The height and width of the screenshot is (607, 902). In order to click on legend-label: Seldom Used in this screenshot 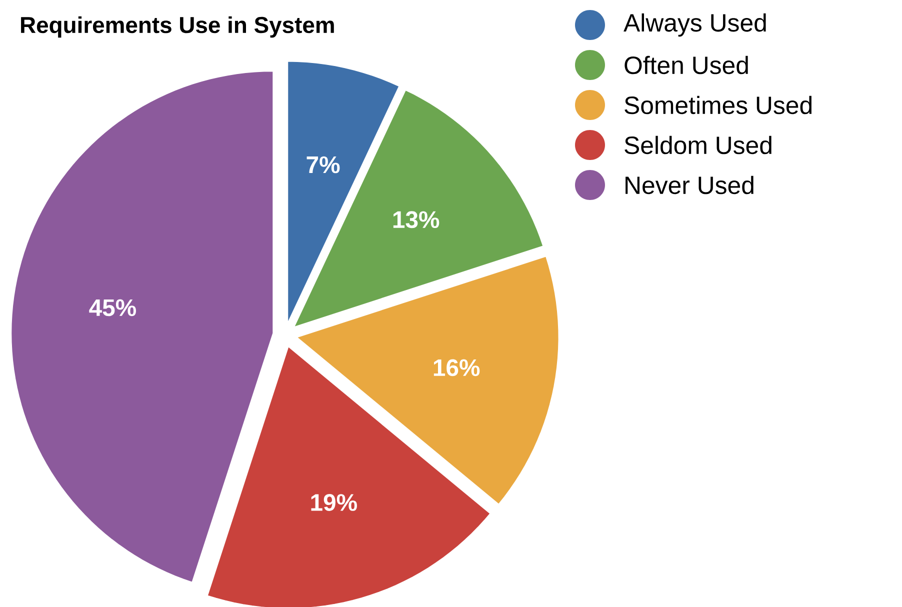, I will do `click(698, 145)`.